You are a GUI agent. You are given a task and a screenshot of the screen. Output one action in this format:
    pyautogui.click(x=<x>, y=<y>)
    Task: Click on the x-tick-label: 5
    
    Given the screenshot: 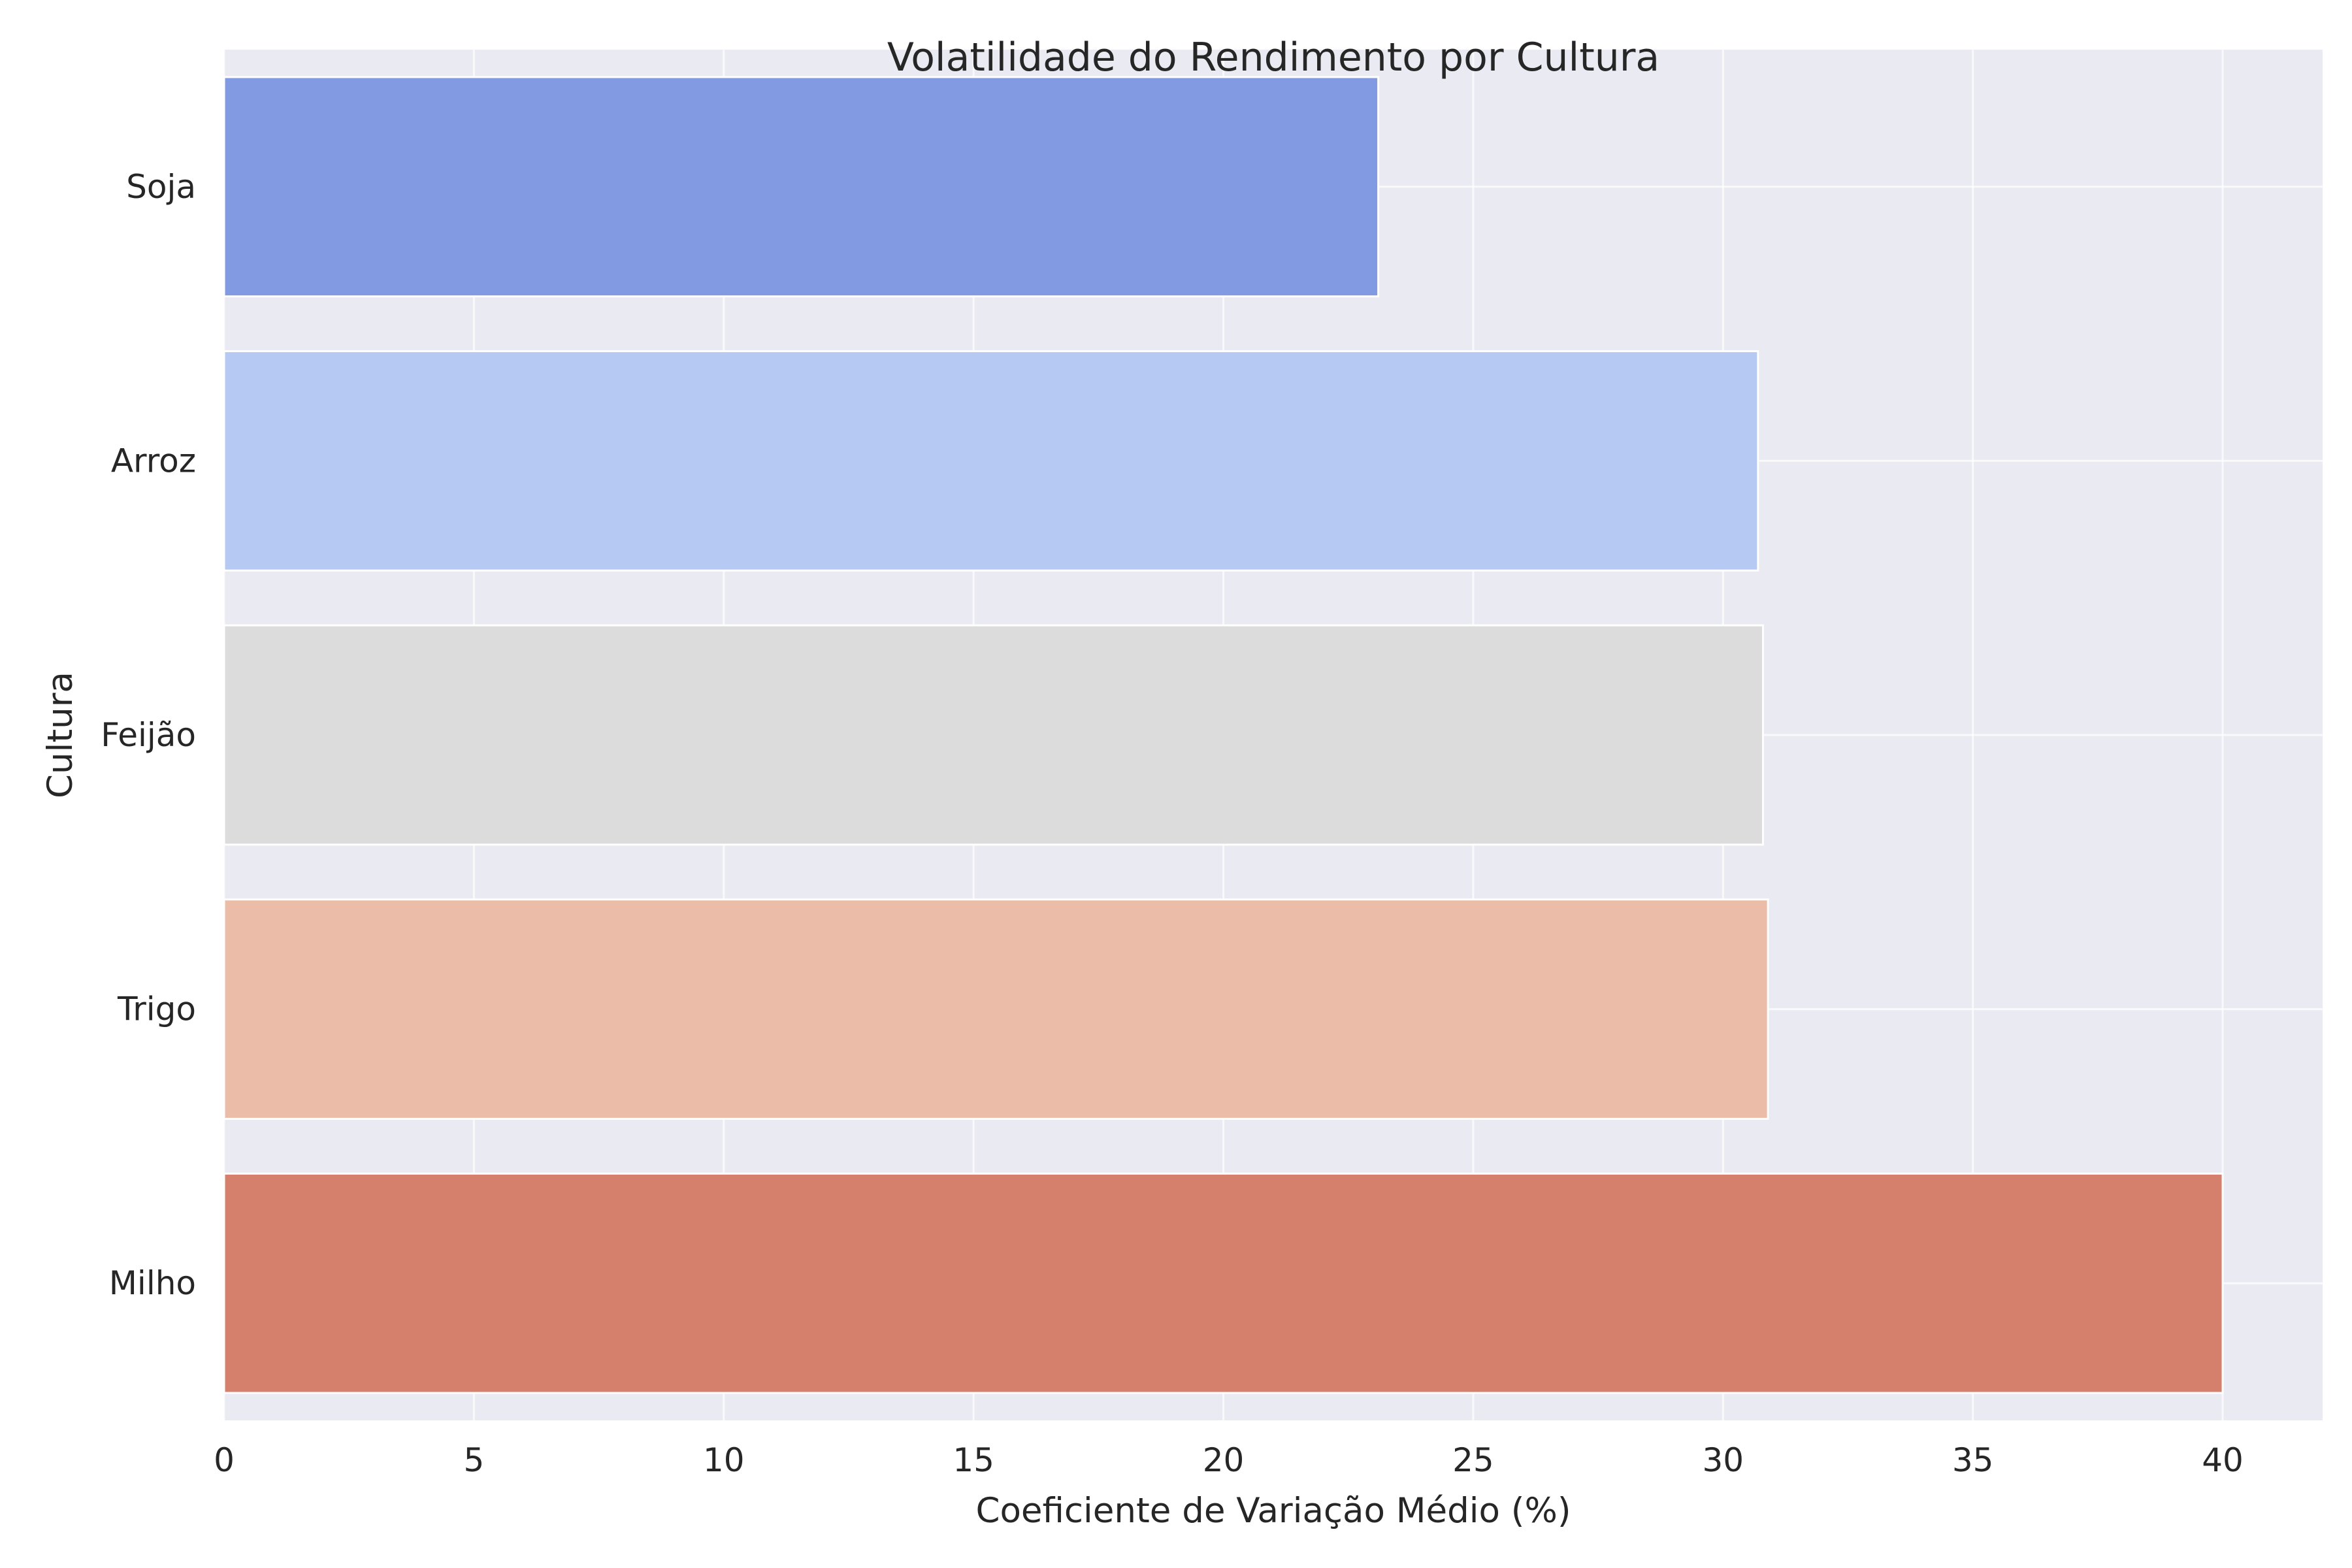 What is the action you would take?
    pyautogui.click(x=473, y=1460)
    